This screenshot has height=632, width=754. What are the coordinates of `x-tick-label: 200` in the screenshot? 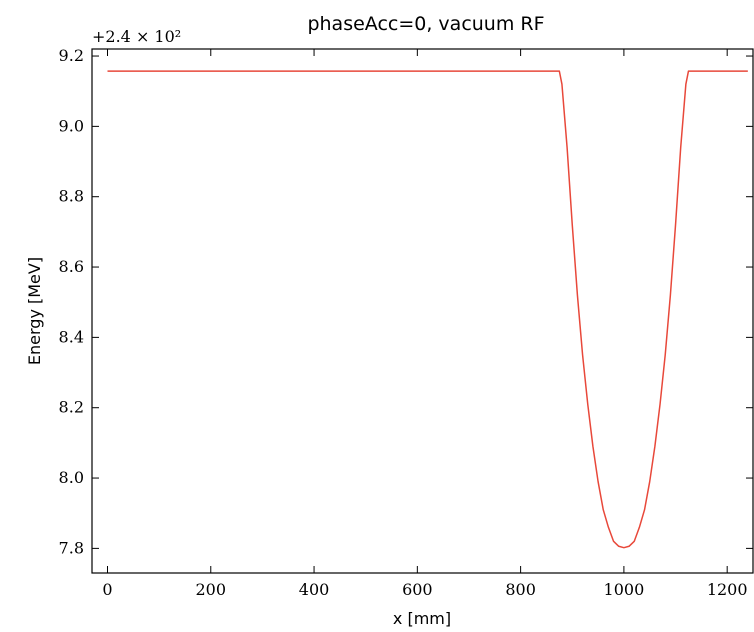 It's located at (211, 589).